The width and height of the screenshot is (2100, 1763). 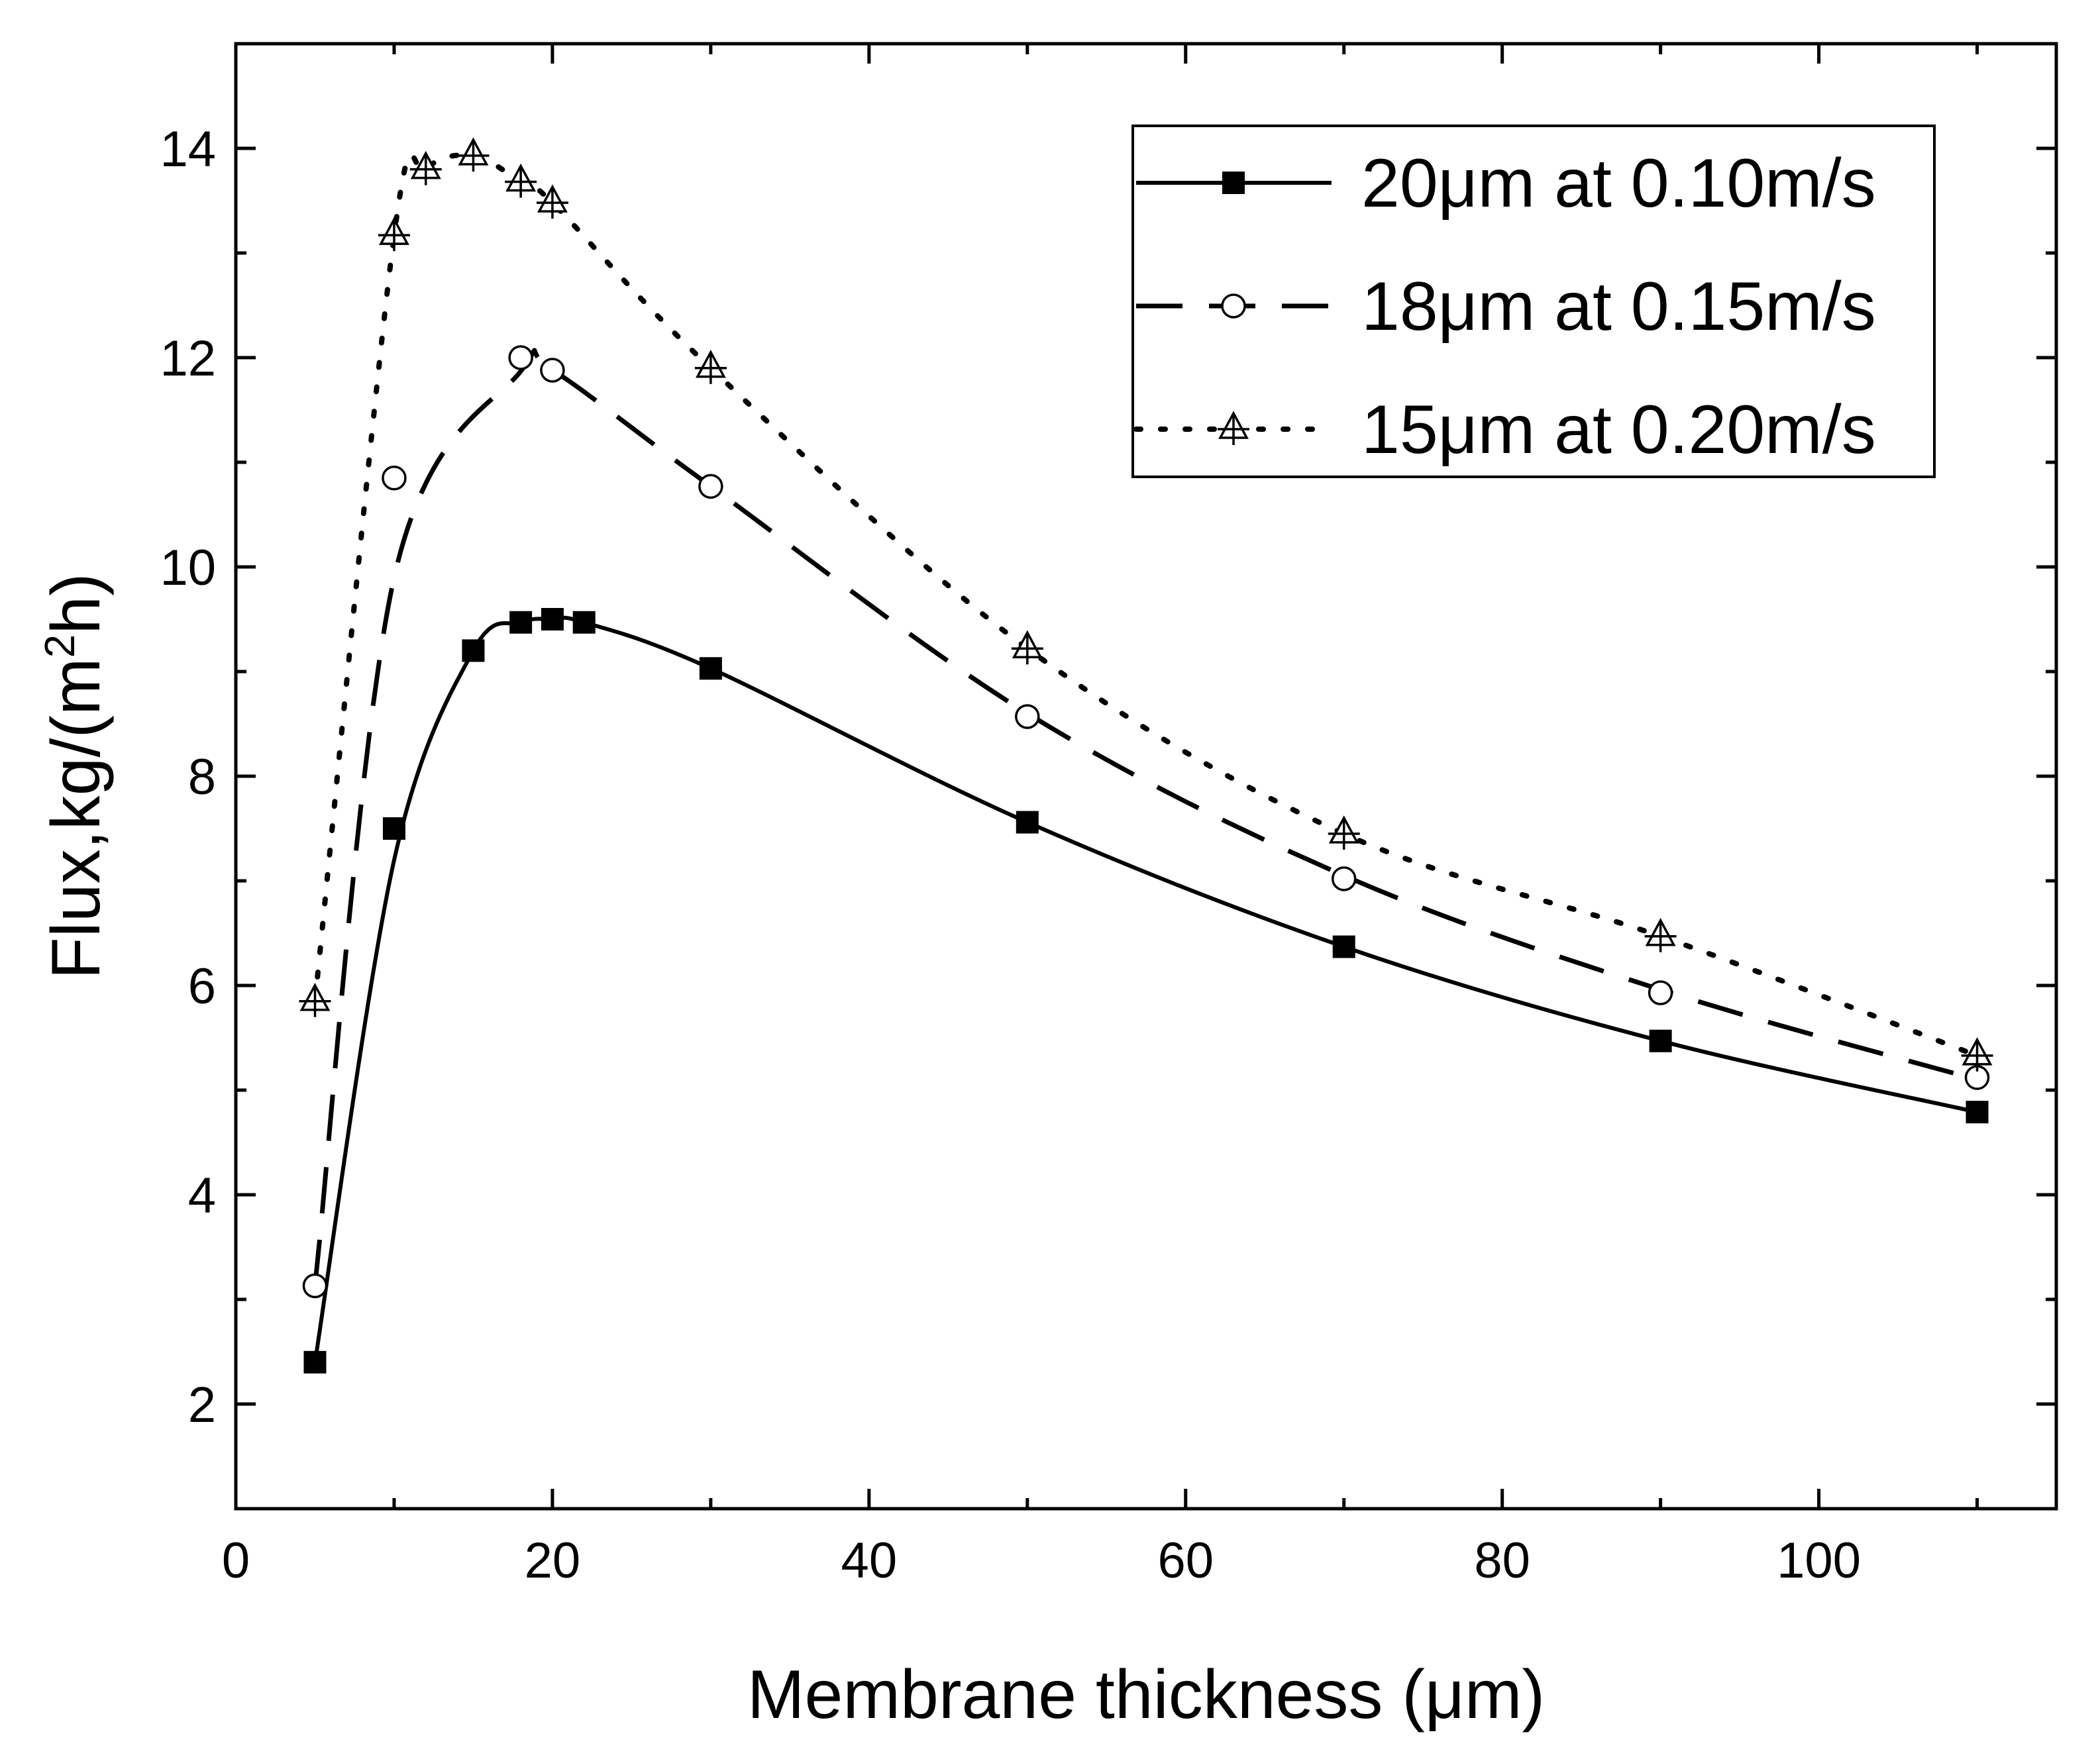 What do you see at coordinates (202, 987) in the screenshot?
I see `y-tick-label: 6` at bounding box center [202, 987].